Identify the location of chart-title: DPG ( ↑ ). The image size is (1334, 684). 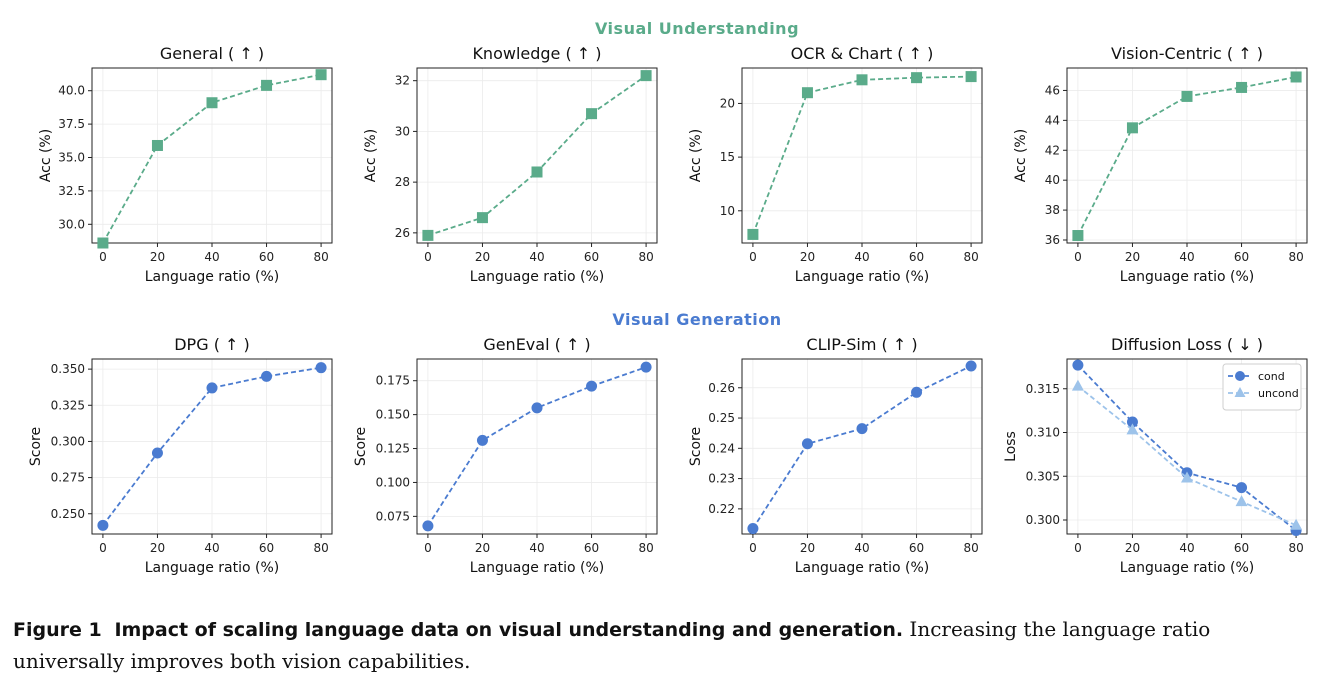
(212, 344).